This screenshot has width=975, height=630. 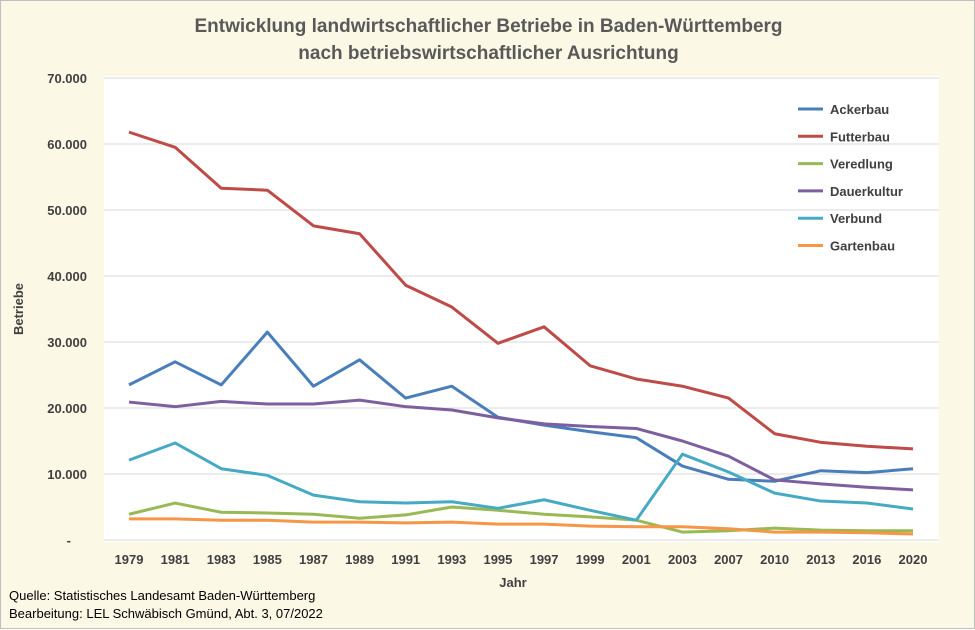 What do you see at coordinates (67, 78) in the screenshot?
I see `y-tick-label: 70.000` at bounding box center [67, 78].